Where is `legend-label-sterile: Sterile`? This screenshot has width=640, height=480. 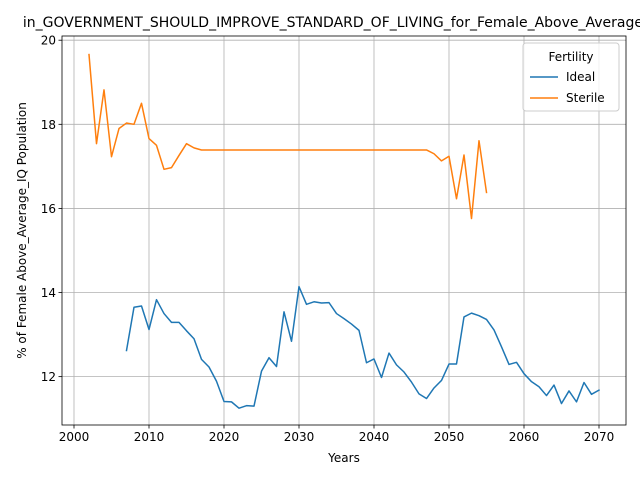 legend-label-sterile: Sterile is located at coordinates (585, 98).